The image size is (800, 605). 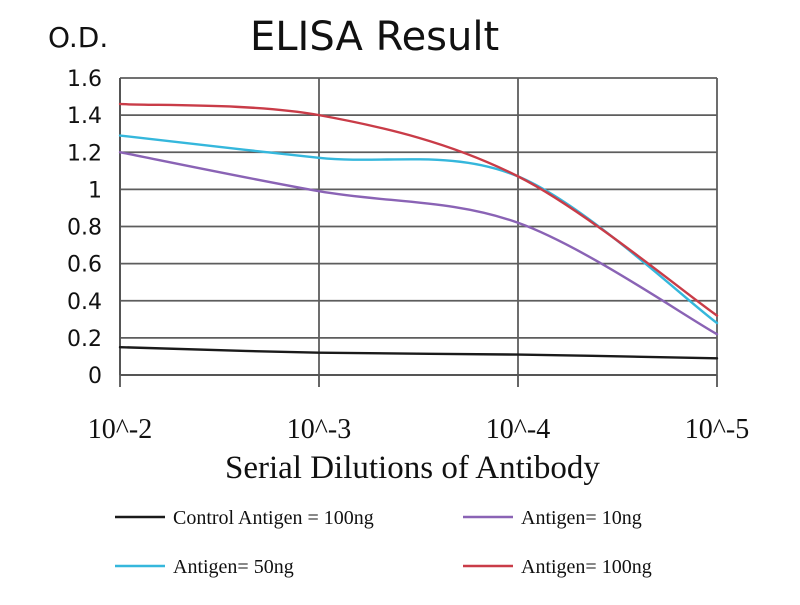 I want to click on x-tick-label: 10^-3, so click(x=319, y=429).